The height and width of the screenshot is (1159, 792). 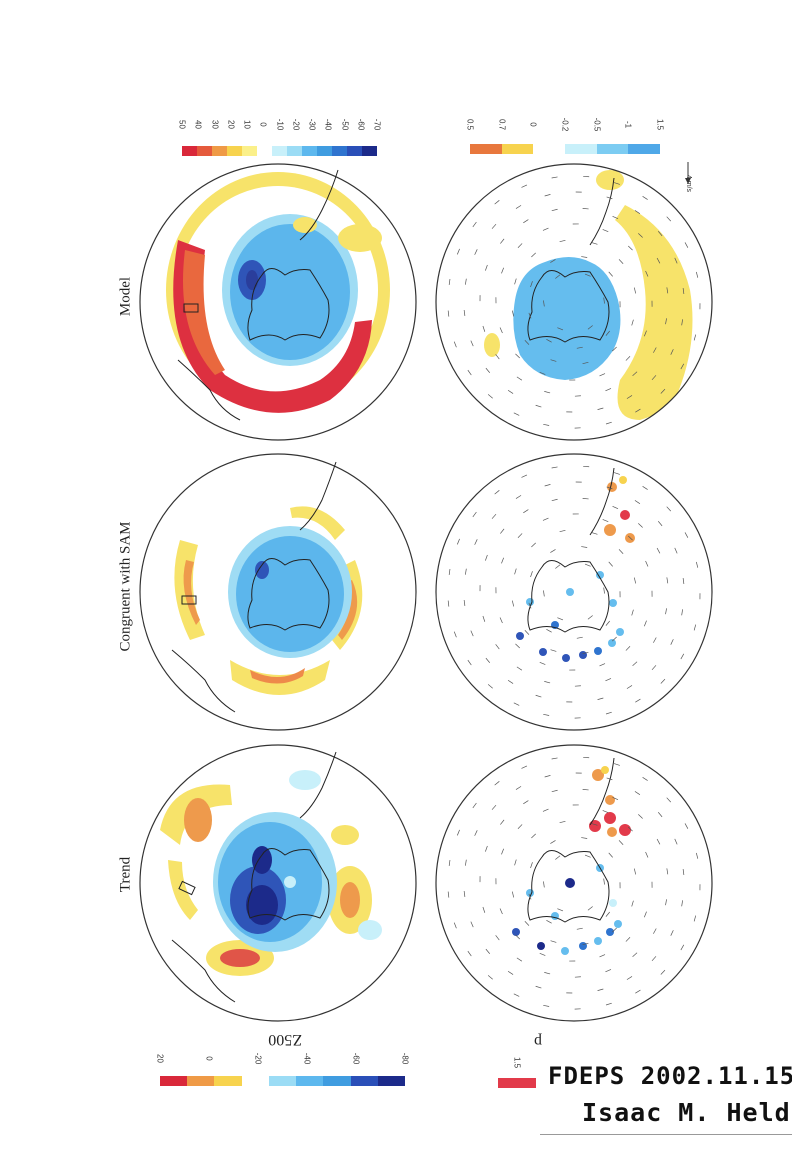 I want to click on colorbar-p-bottom, so click(x=517, y=1083).